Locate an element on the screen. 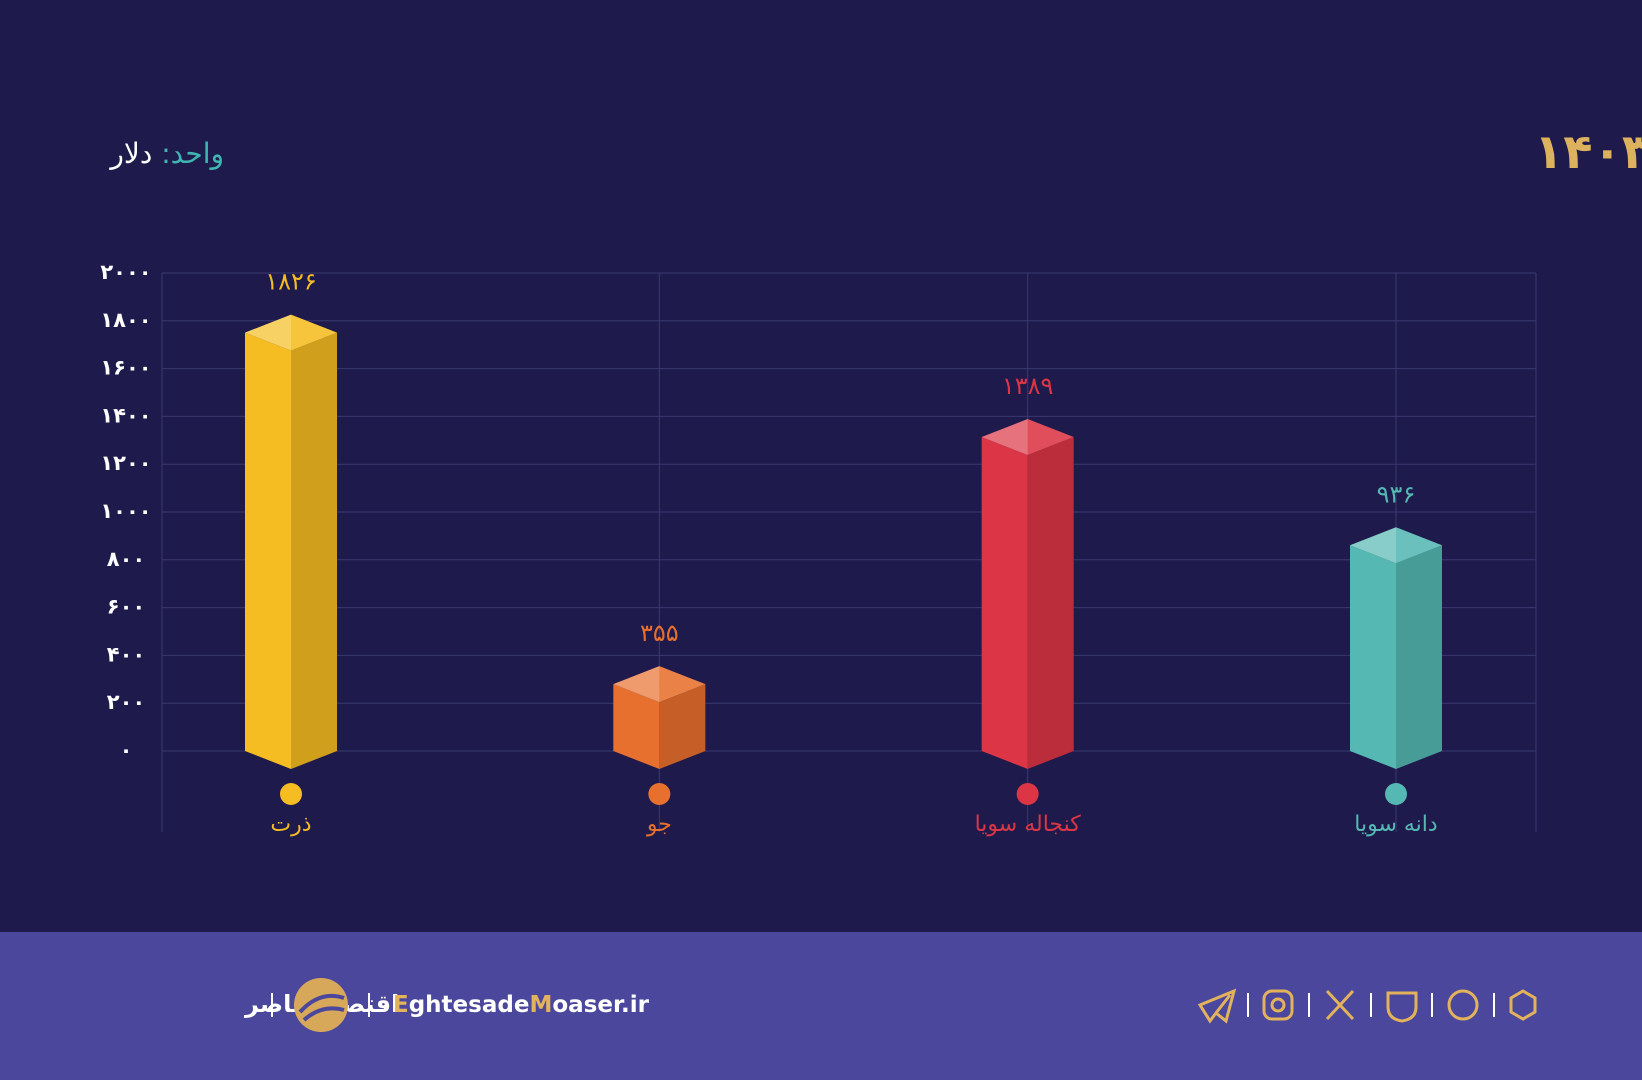 Image resolution: width=1642 pixels, height=1080 pixels. instagram-icon is located at coordinates (1278, 1005).